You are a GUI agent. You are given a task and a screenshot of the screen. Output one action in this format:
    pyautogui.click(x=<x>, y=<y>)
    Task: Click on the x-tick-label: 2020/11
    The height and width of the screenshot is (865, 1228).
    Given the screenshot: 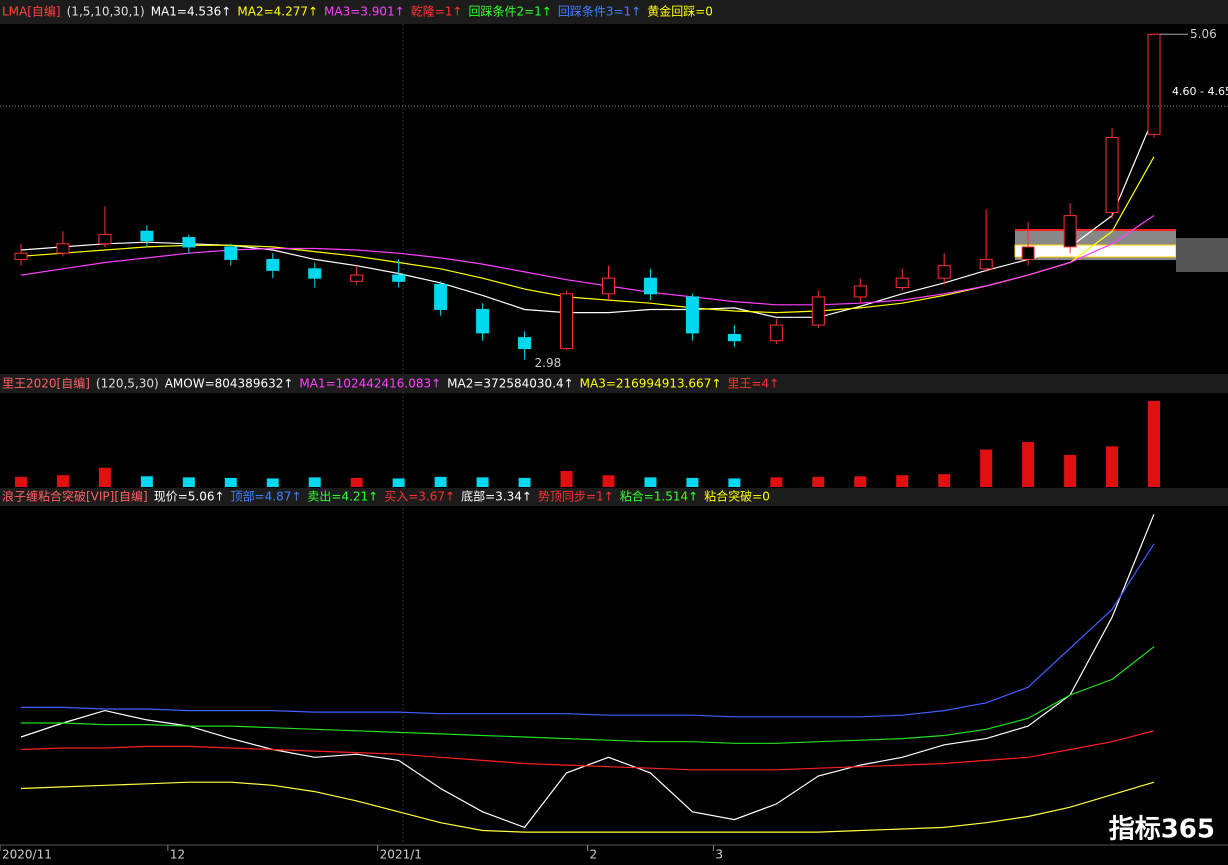 What is the action you would take?
    pyautogui.click(x=27, y=855)
    